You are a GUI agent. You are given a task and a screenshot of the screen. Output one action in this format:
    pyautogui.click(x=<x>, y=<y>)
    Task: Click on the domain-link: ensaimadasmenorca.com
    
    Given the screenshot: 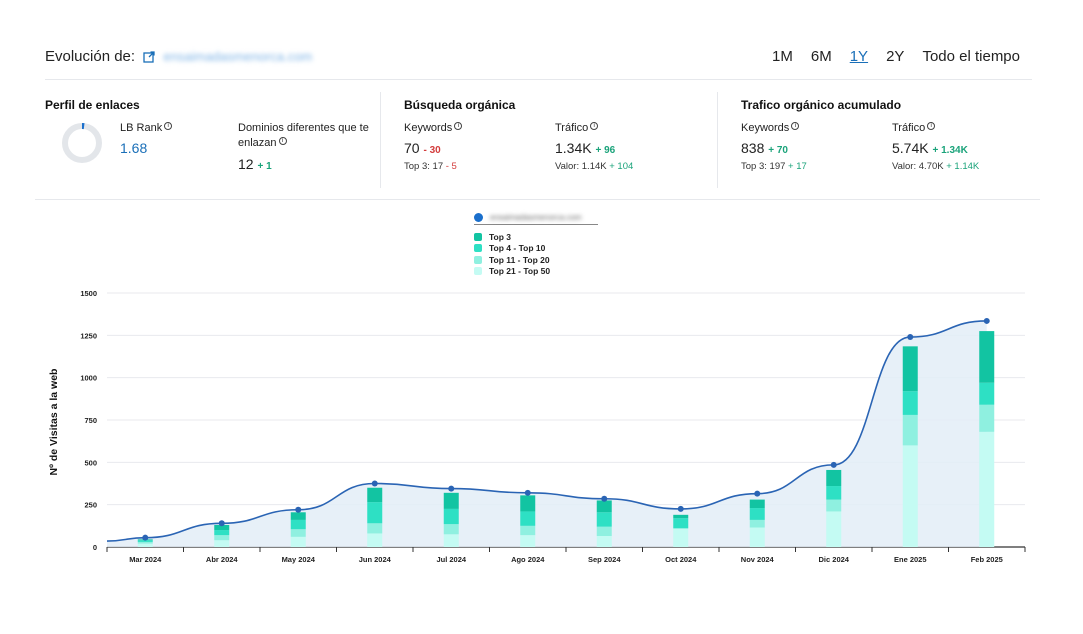 What is the action you would take?
    pyautogui.click(x=238, y=56)
    